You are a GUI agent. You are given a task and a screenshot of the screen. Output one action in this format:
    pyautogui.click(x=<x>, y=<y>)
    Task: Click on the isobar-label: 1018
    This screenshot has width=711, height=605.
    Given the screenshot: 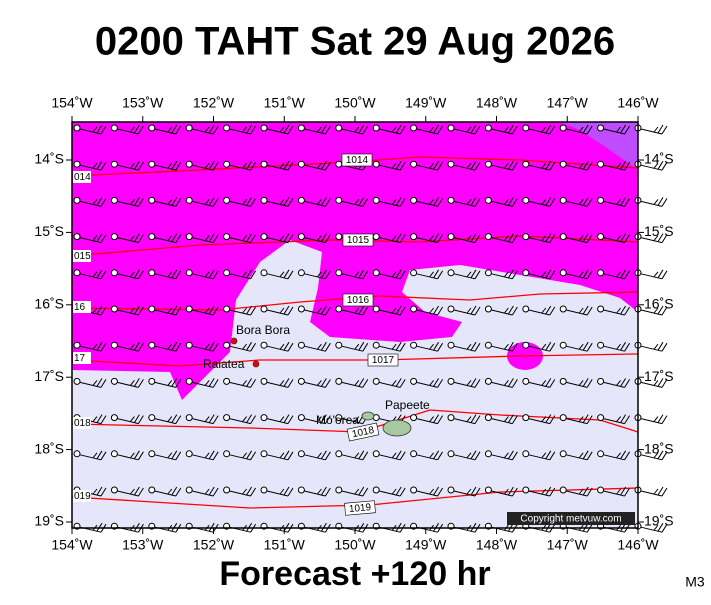 What is the action you would take?
    pyautogui.click(x=363, y=432)
    